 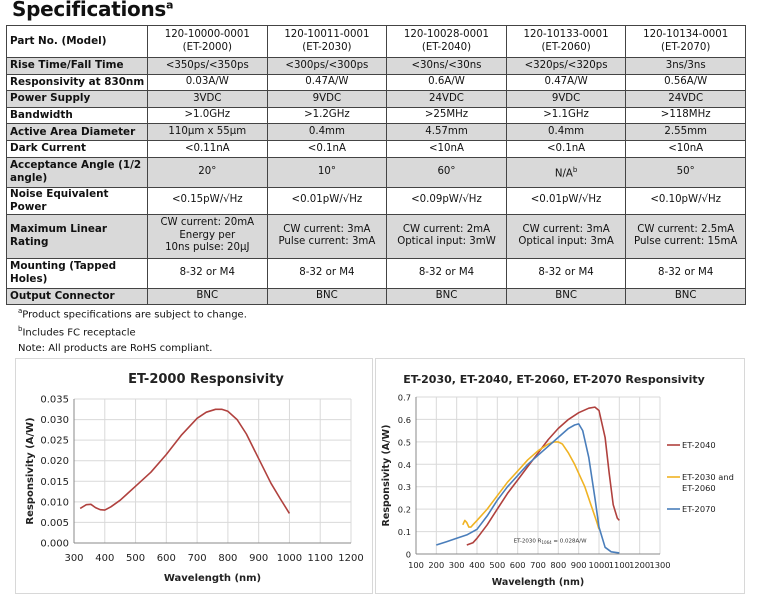 What do you see at coordinates (327, 132) in the screenshot?
I see `table-cell: 0.4mm` at bounding box center [327, 132].